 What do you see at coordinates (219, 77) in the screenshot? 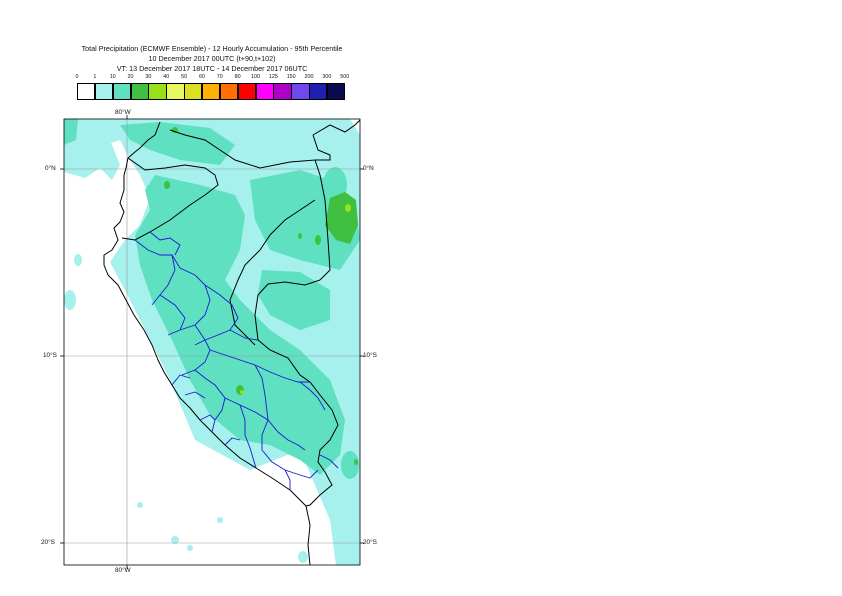
I see `legend-label: 70` at bounding box center [219, 77].